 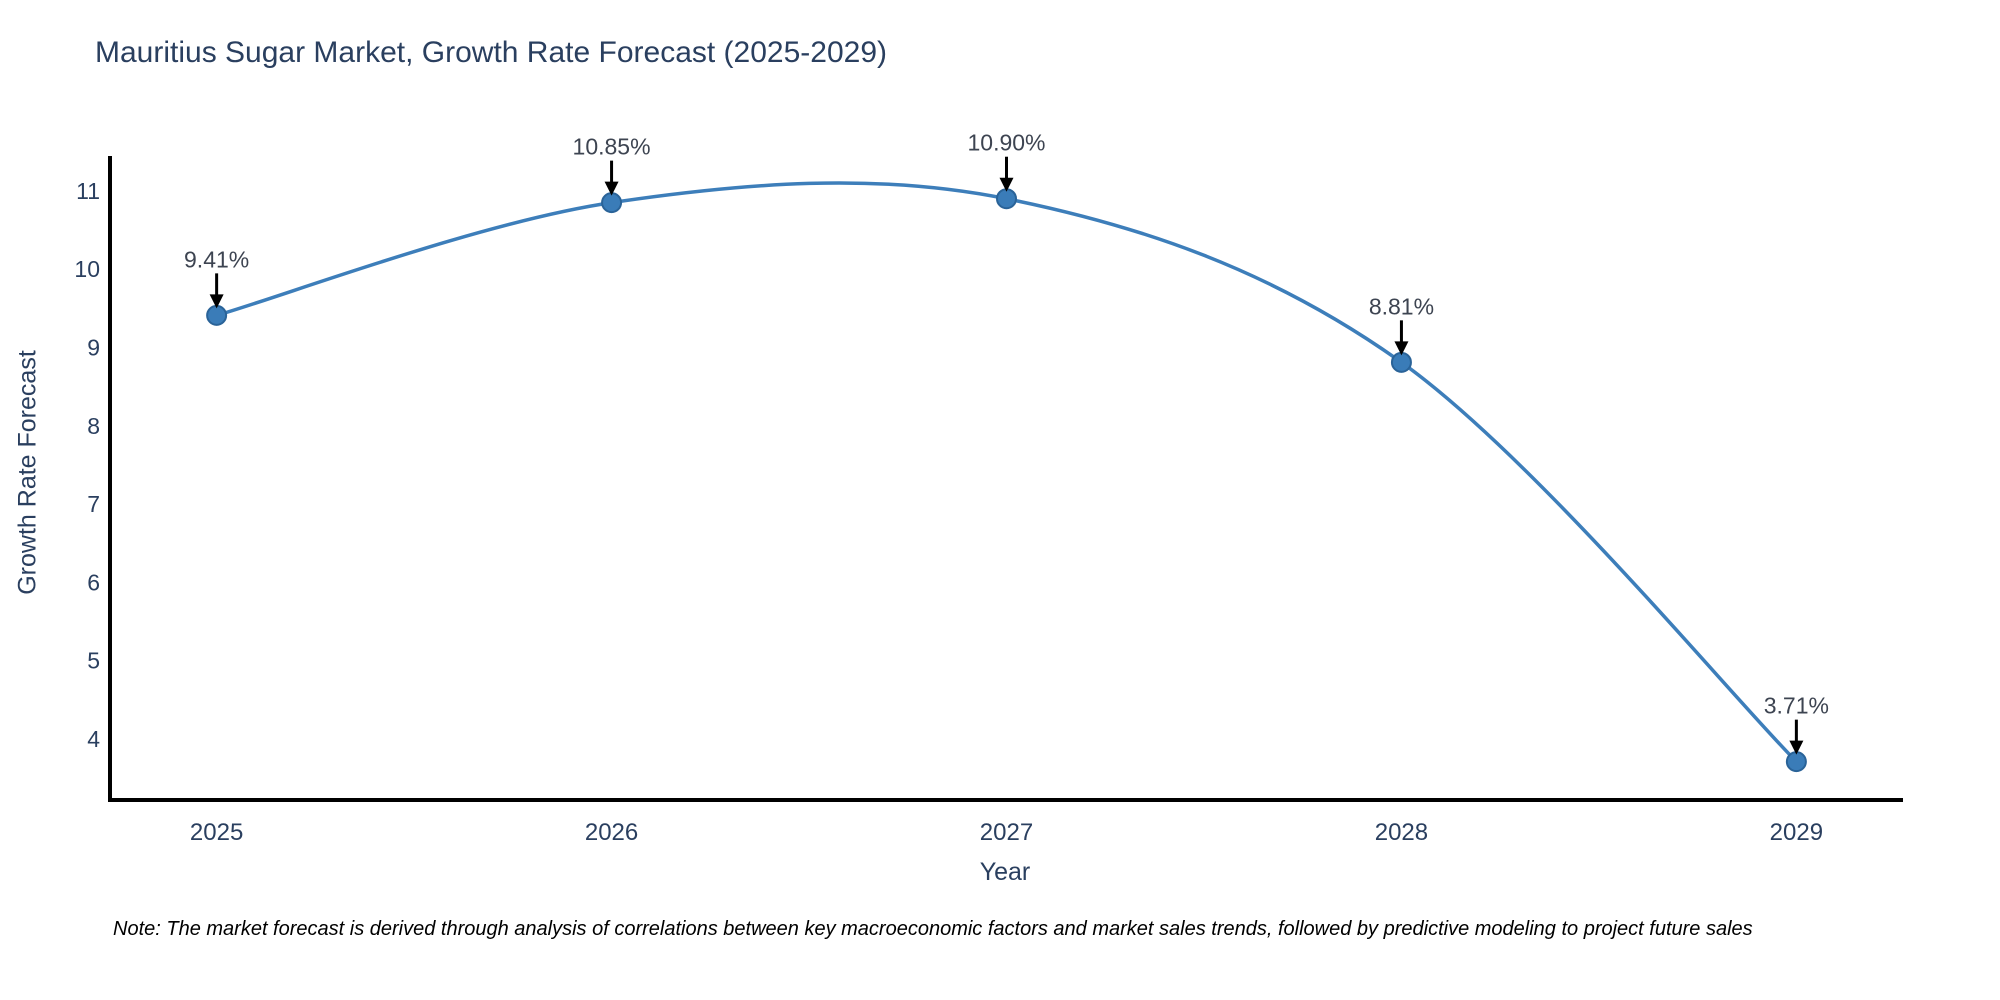 What do you see at coordinates (1006, 832) in the screenshot?
I see `x-tick-label: 2027` at bounding box center [1006, 832].